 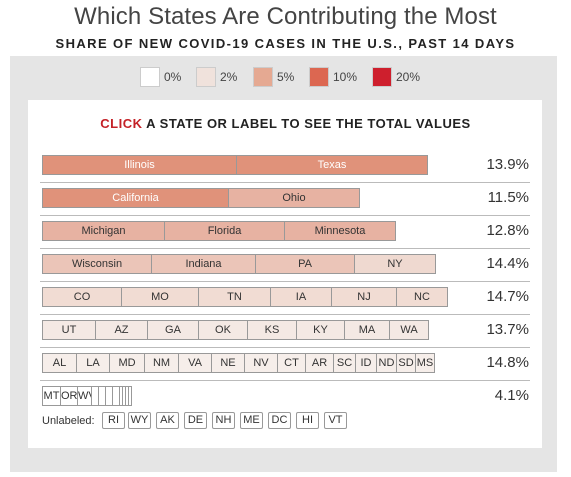 I want to click on state-cell-la: LA, so click(x=93, y=363).